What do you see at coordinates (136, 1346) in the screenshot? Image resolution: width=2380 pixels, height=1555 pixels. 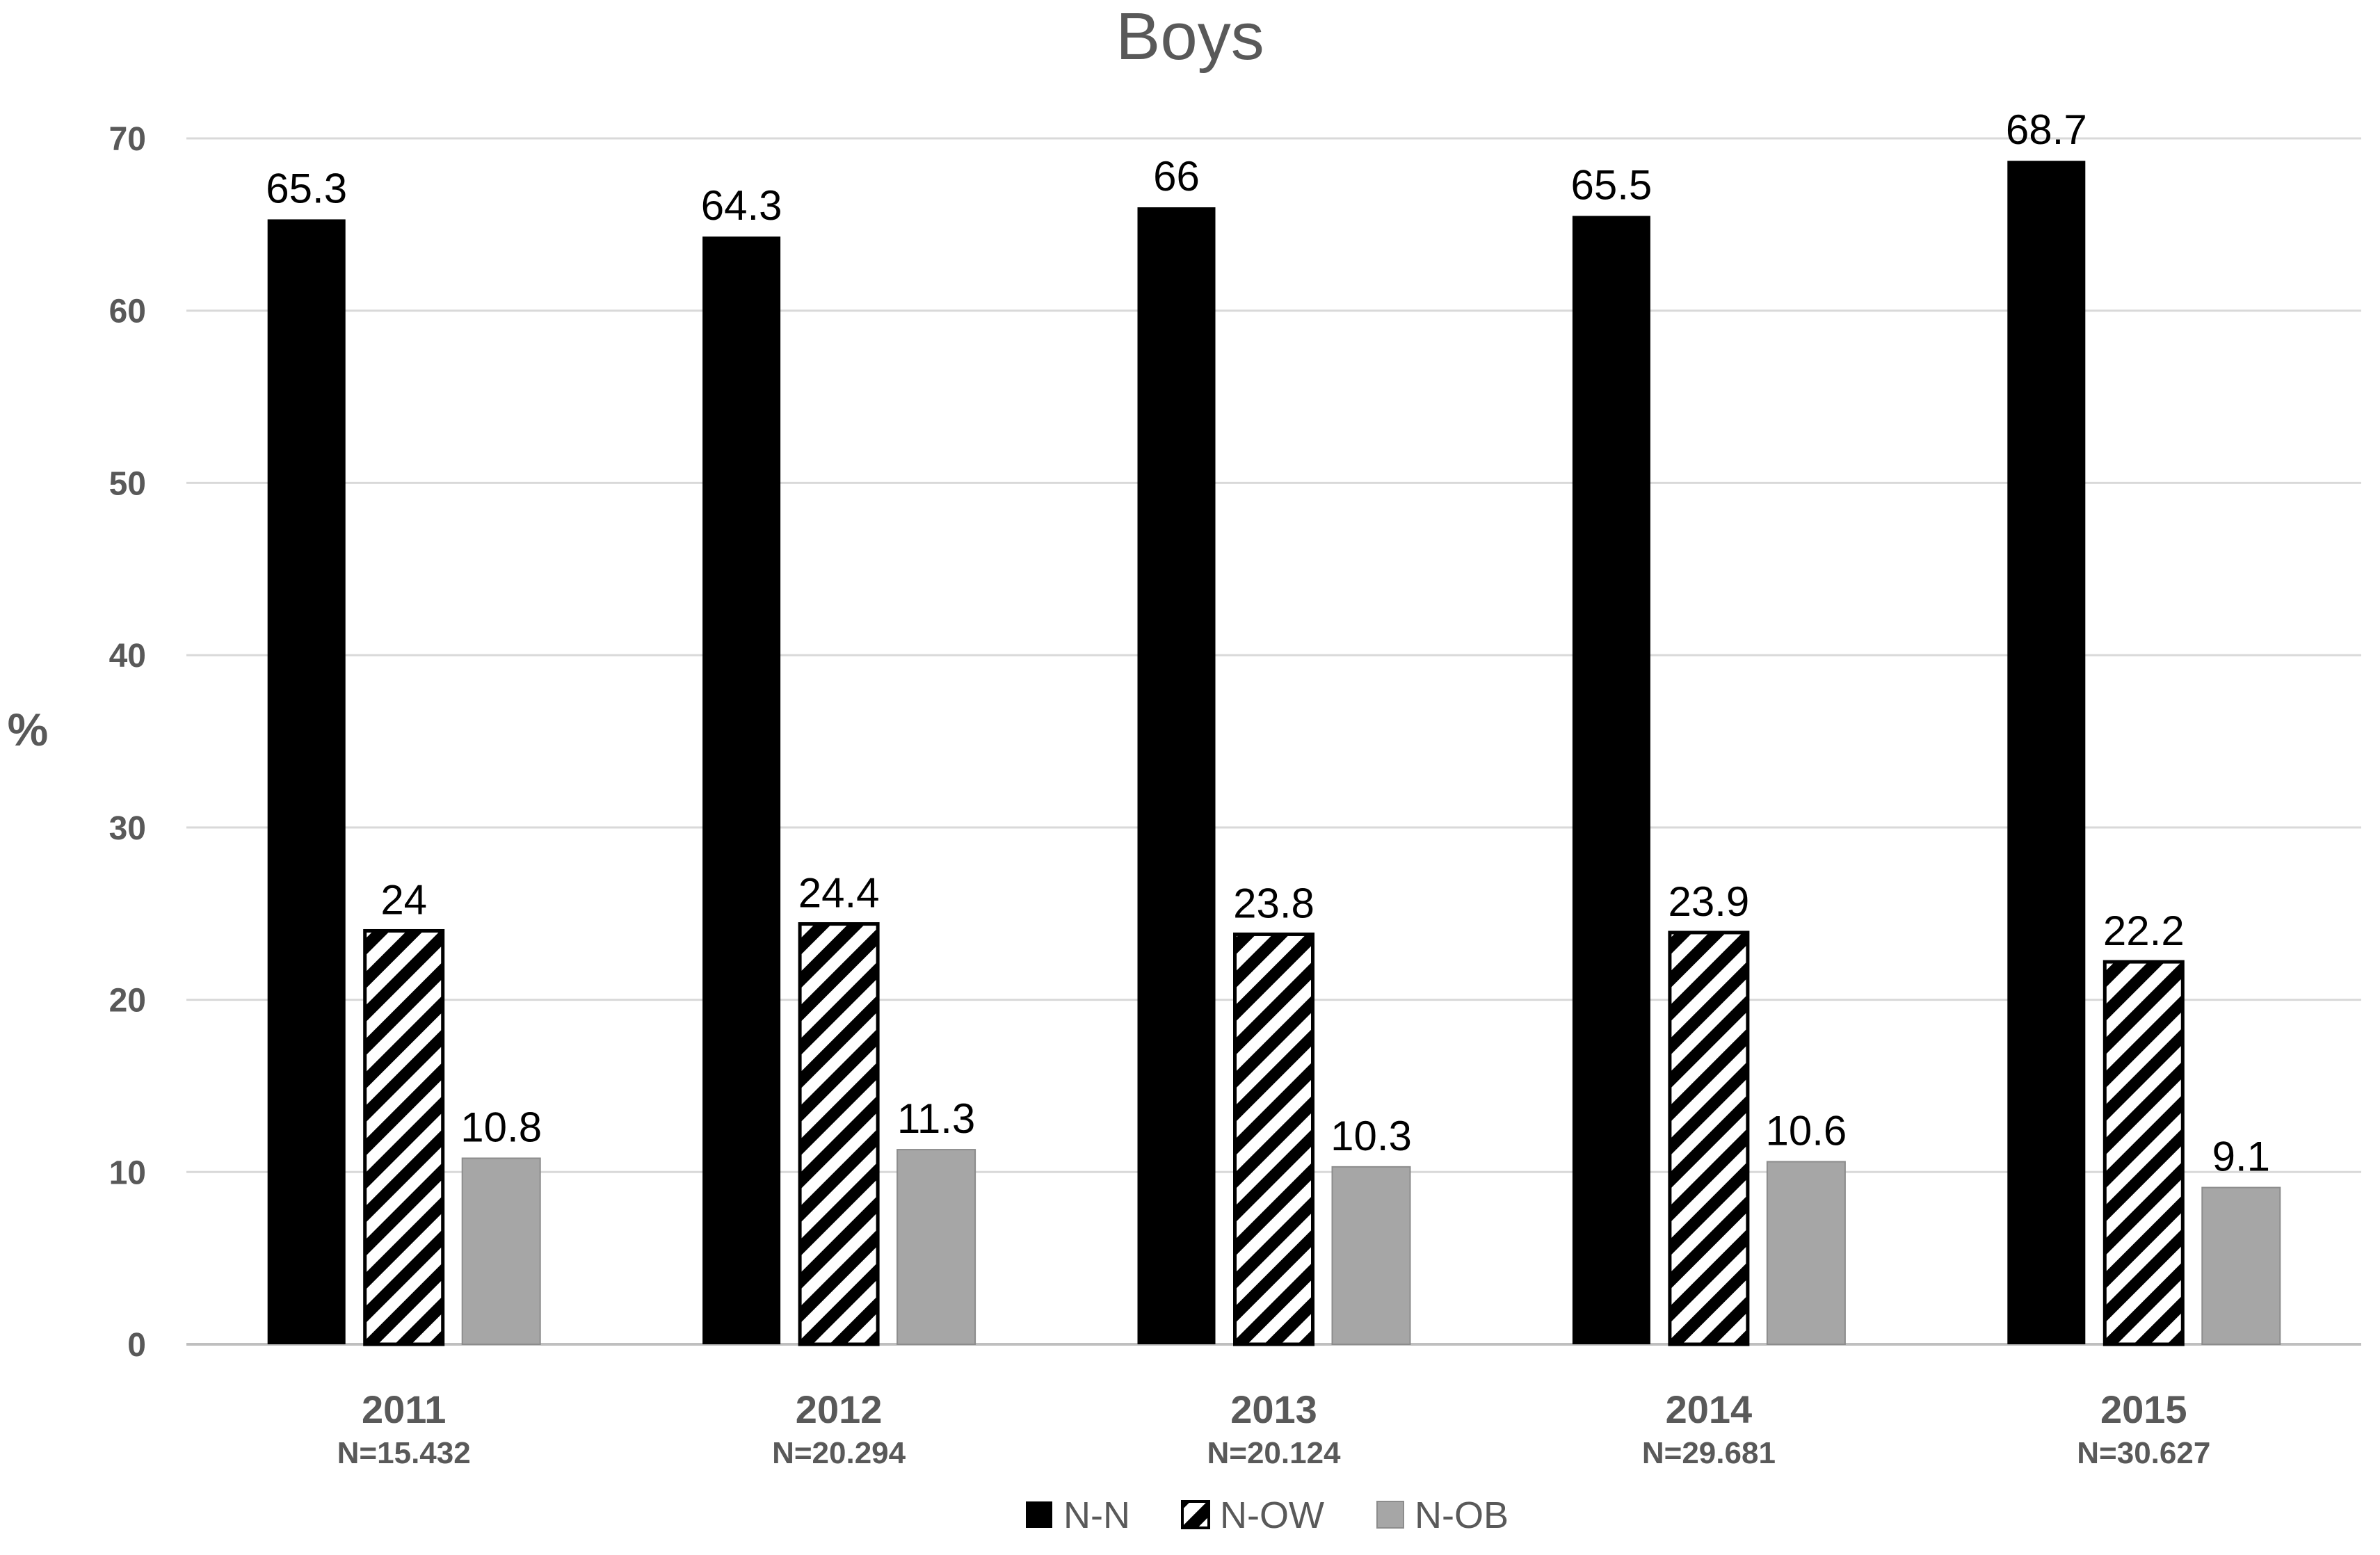 I see `y-tick-label: 0` at bounding box center [136, 1346].